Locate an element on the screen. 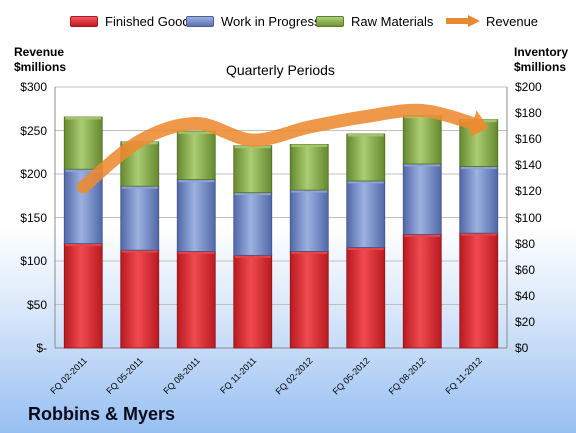  left-tick-label: $100 is located at coordinates (33, 261).